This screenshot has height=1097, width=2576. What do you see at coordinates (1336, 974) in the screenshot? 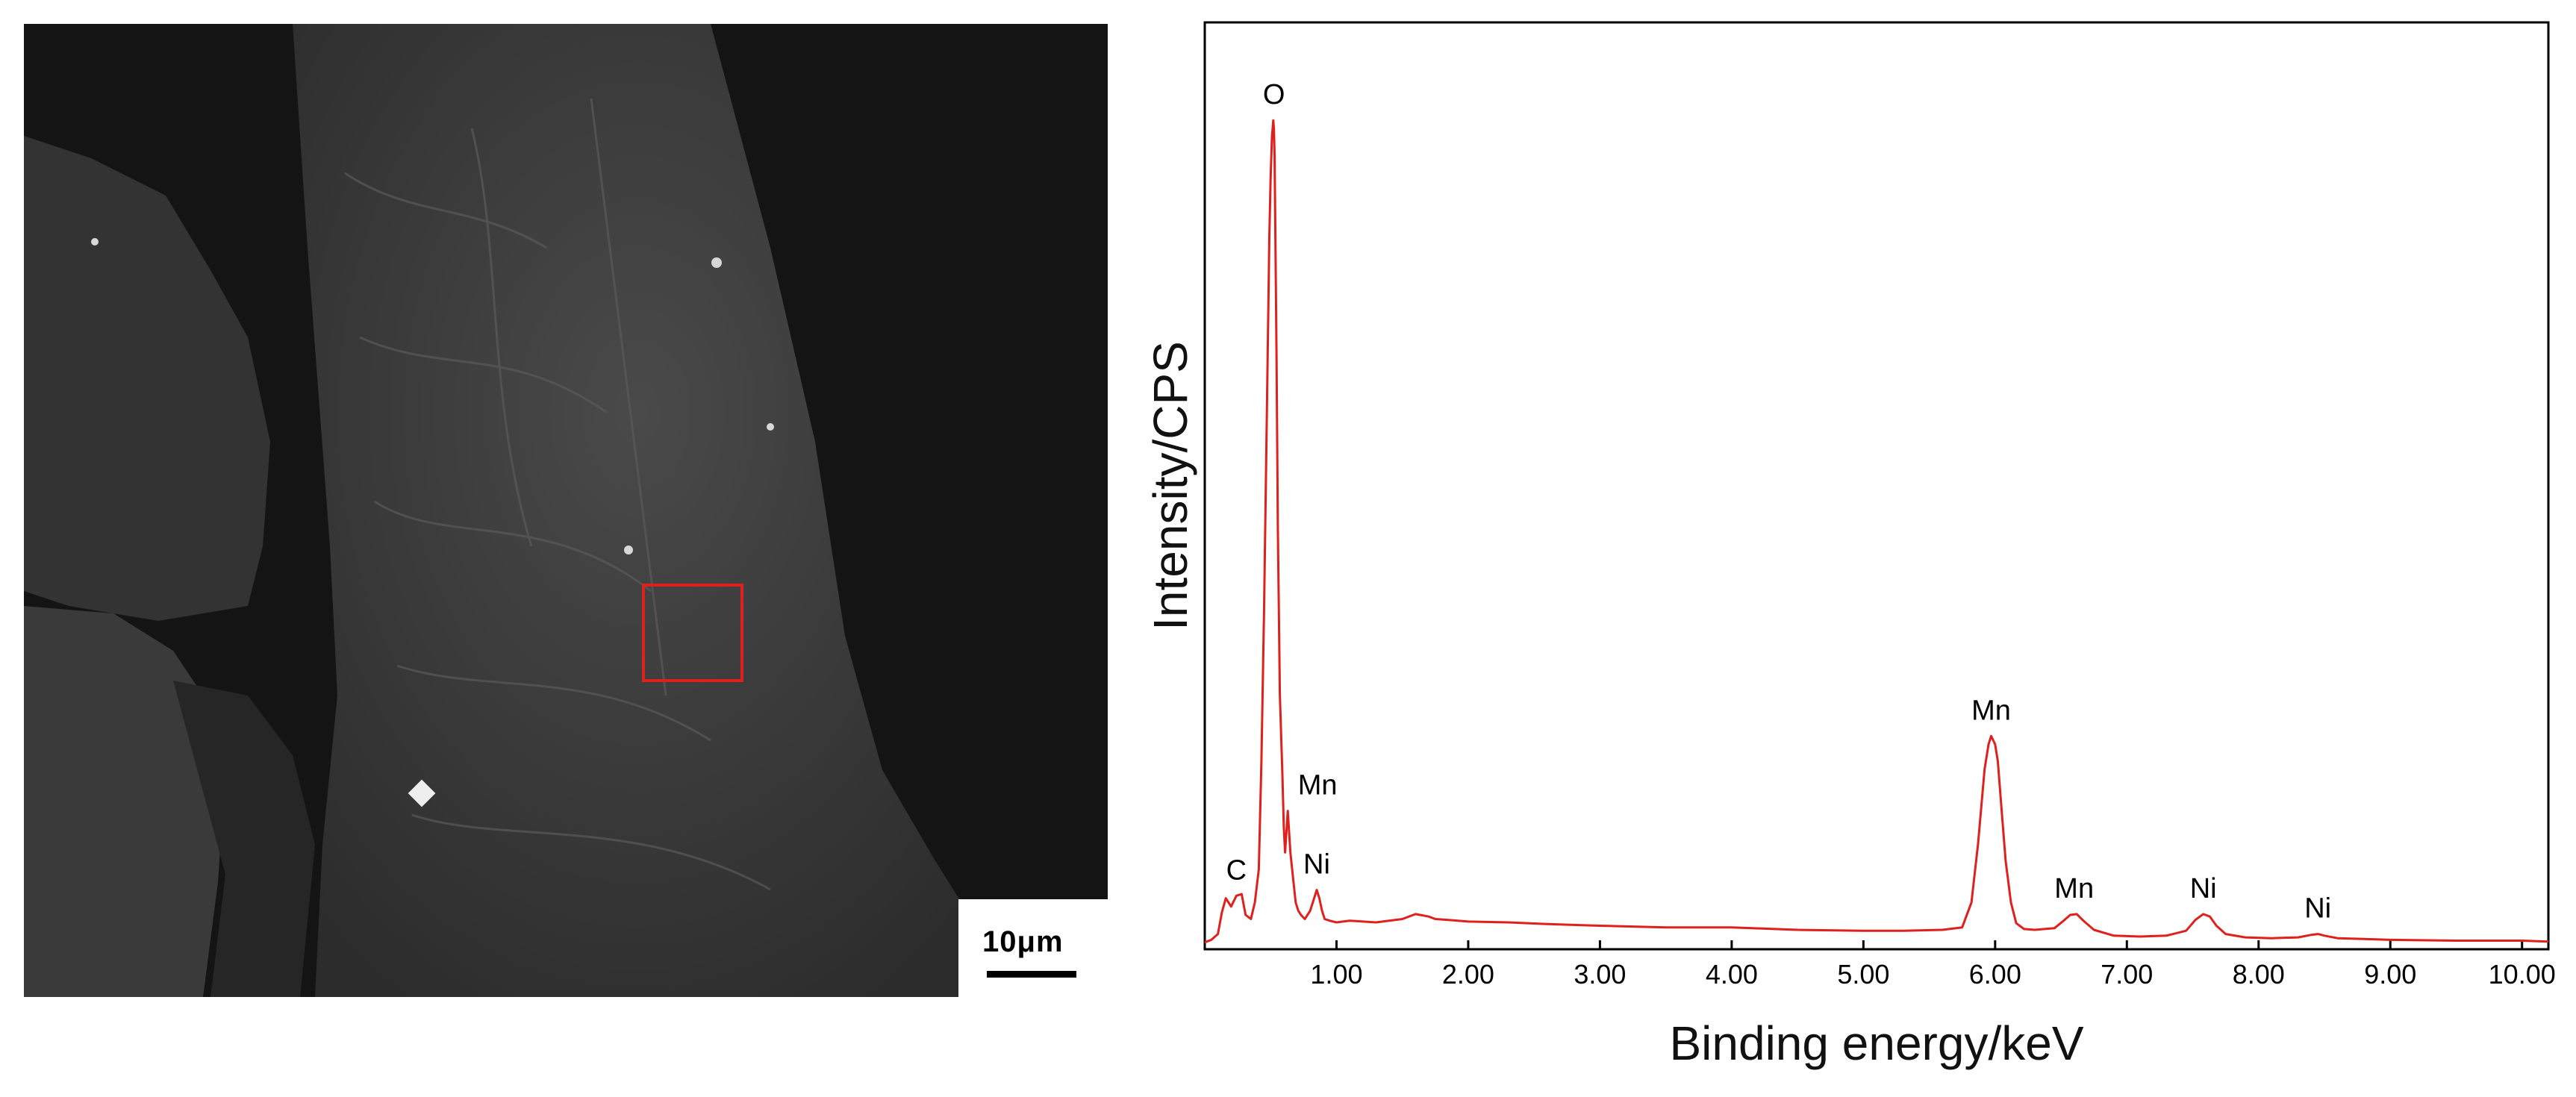
I see `x-tick-label: 1.00` at bounding box center [1336, 974].